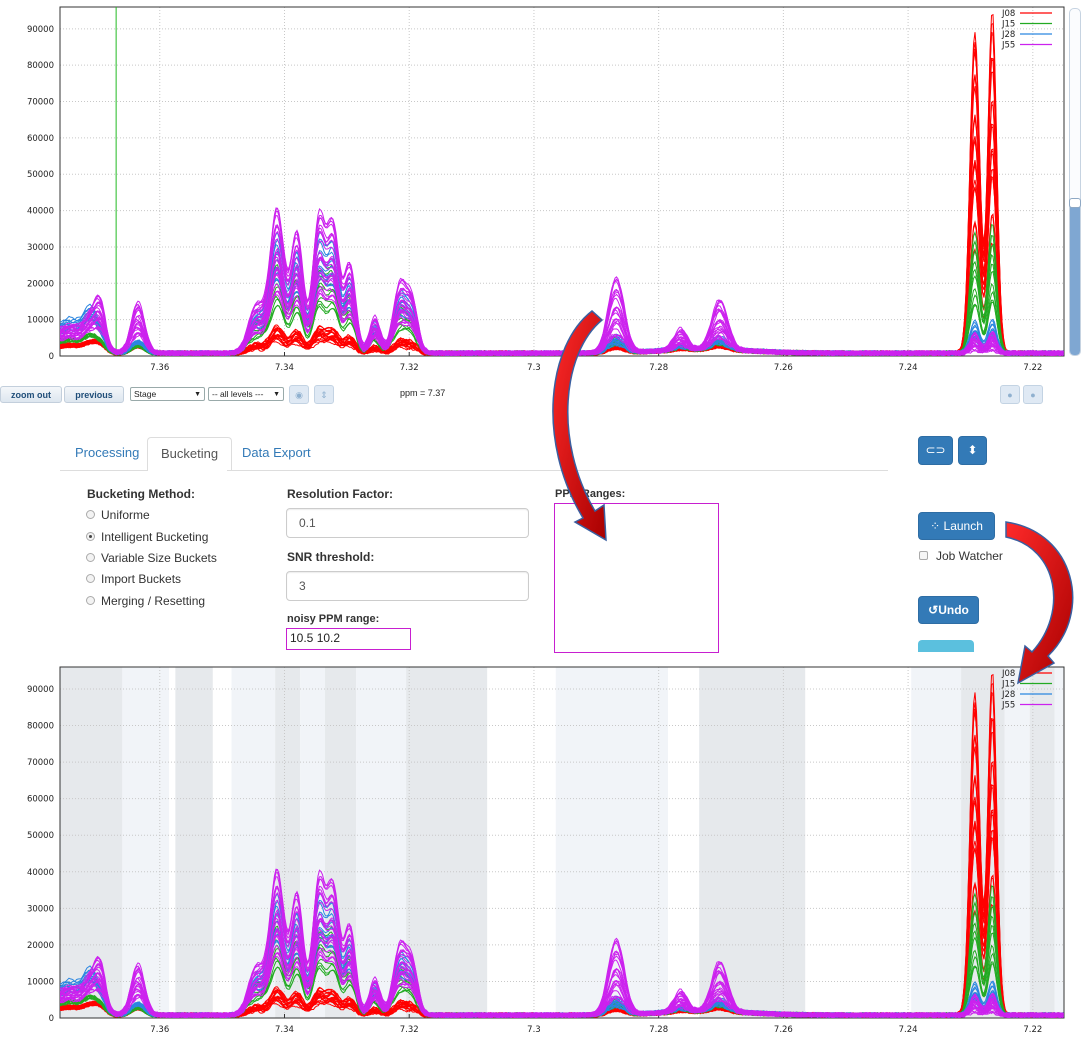  What do you see at coordinates (151, 558) in the screenshot?
I see `radio-variable-size-buckets: Variable Size Buckets` at bounding box center [151, 558].